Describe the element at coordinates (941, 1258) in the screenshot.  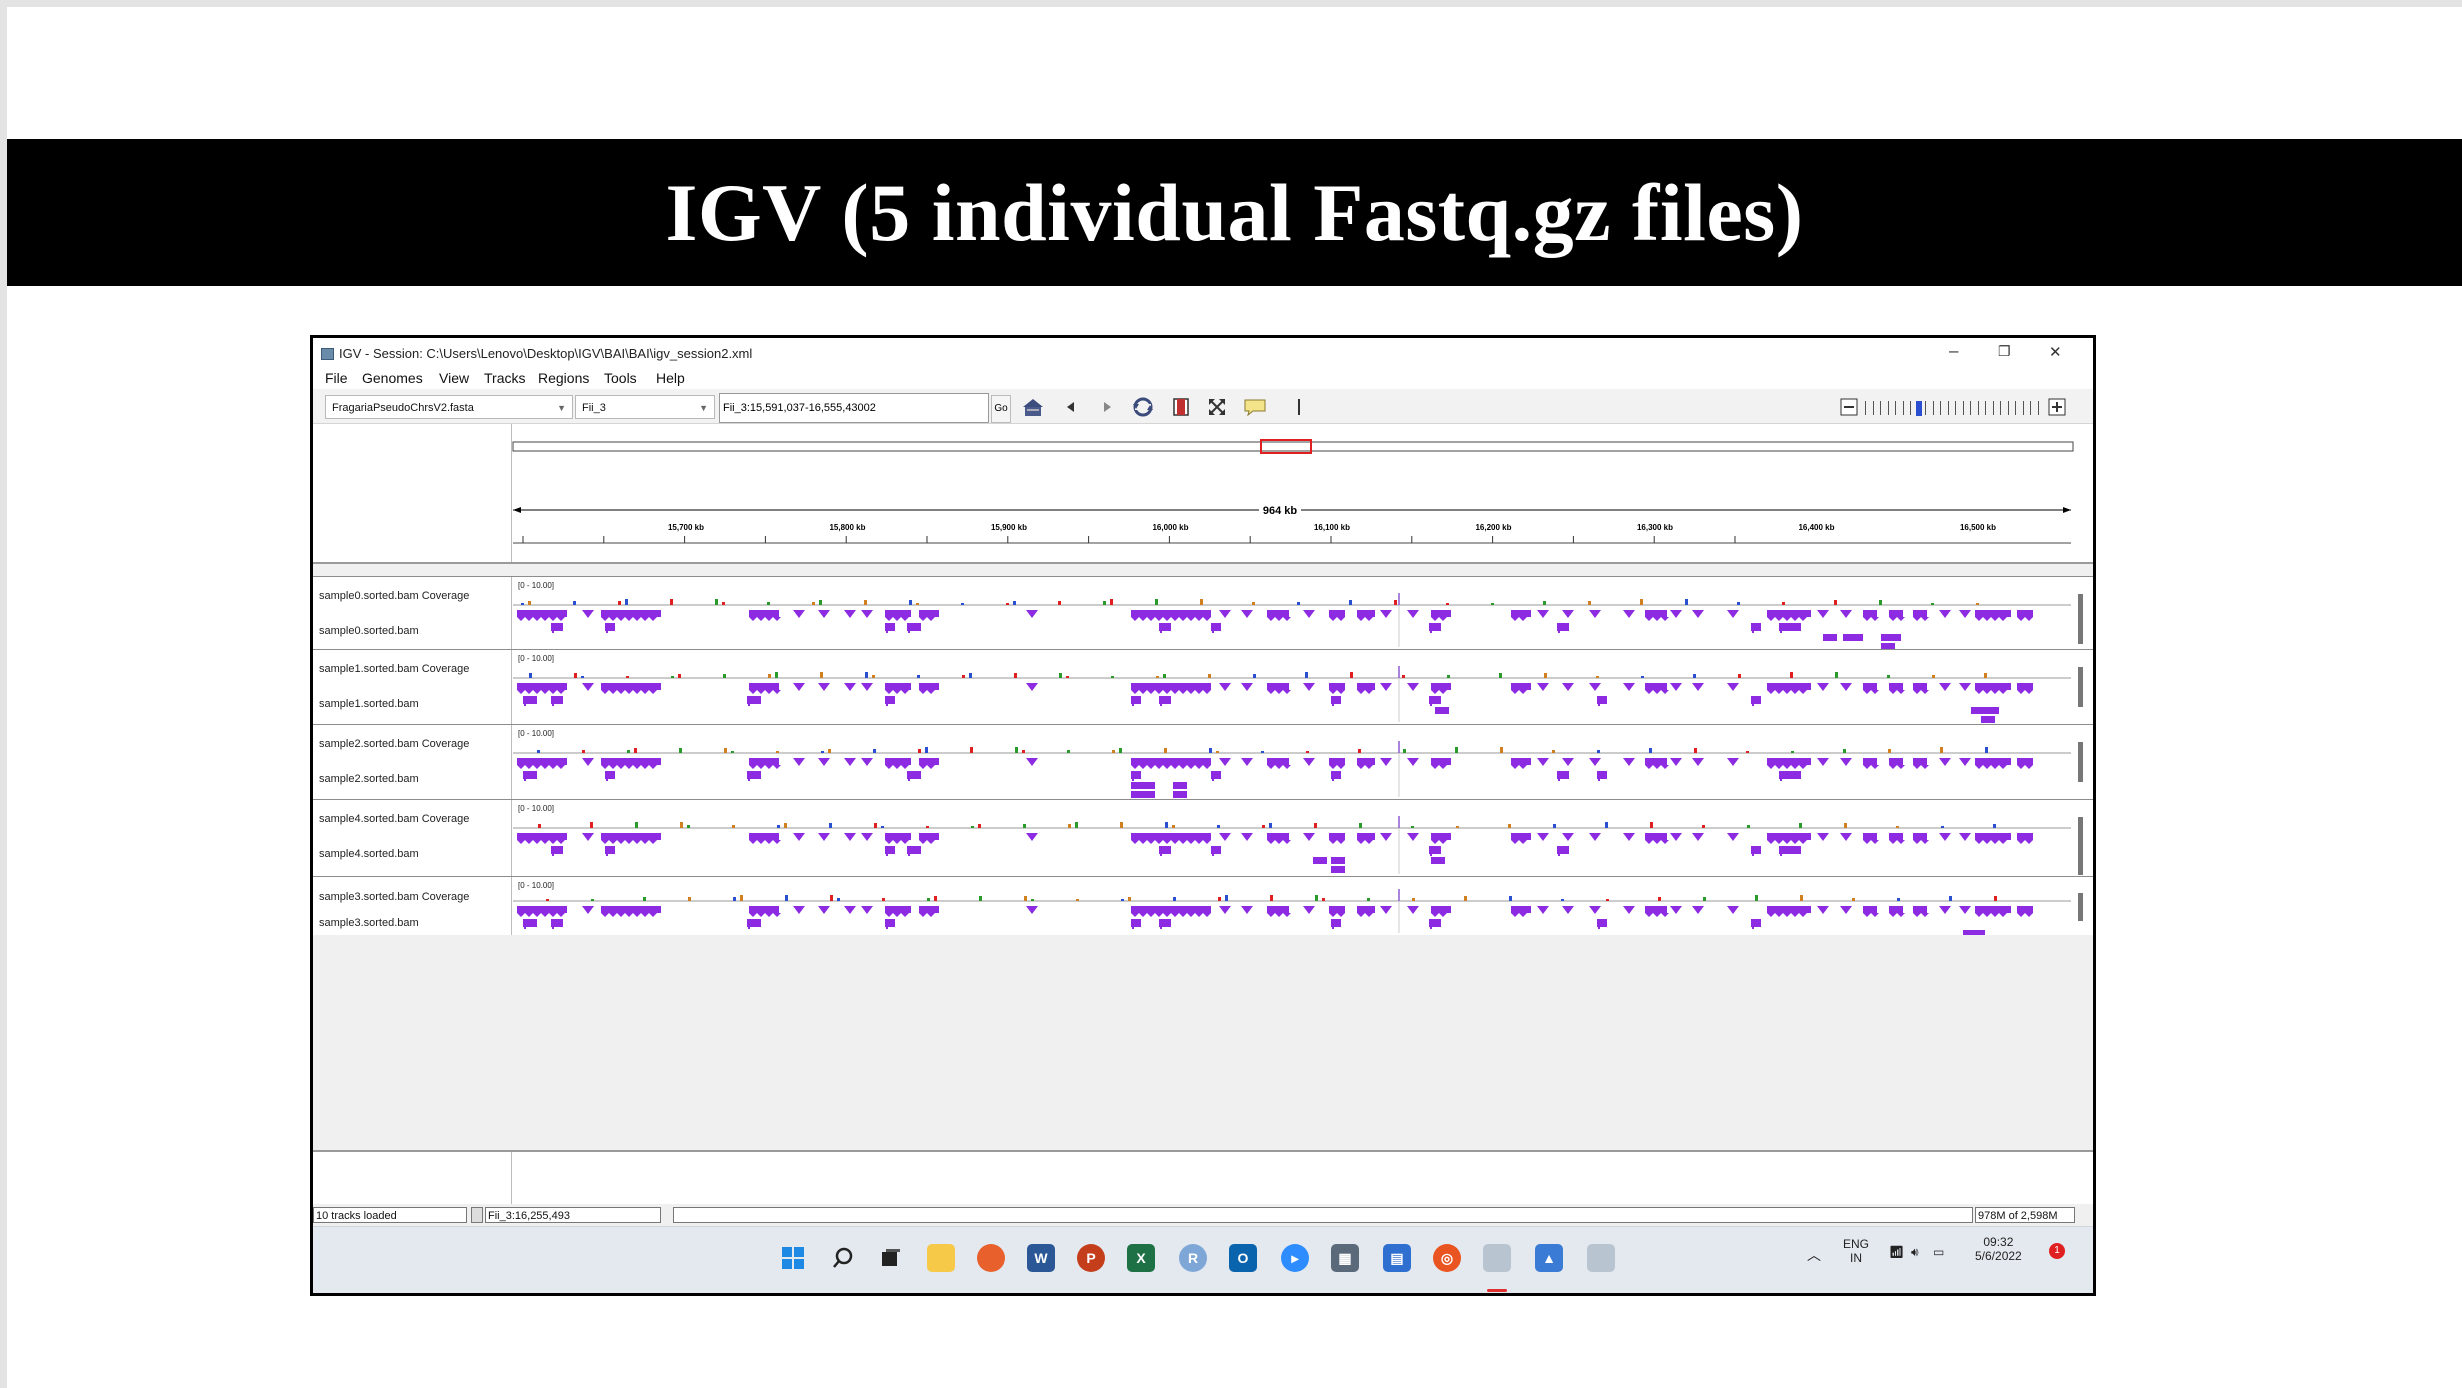
I see `file-explorer-icon` at that location.